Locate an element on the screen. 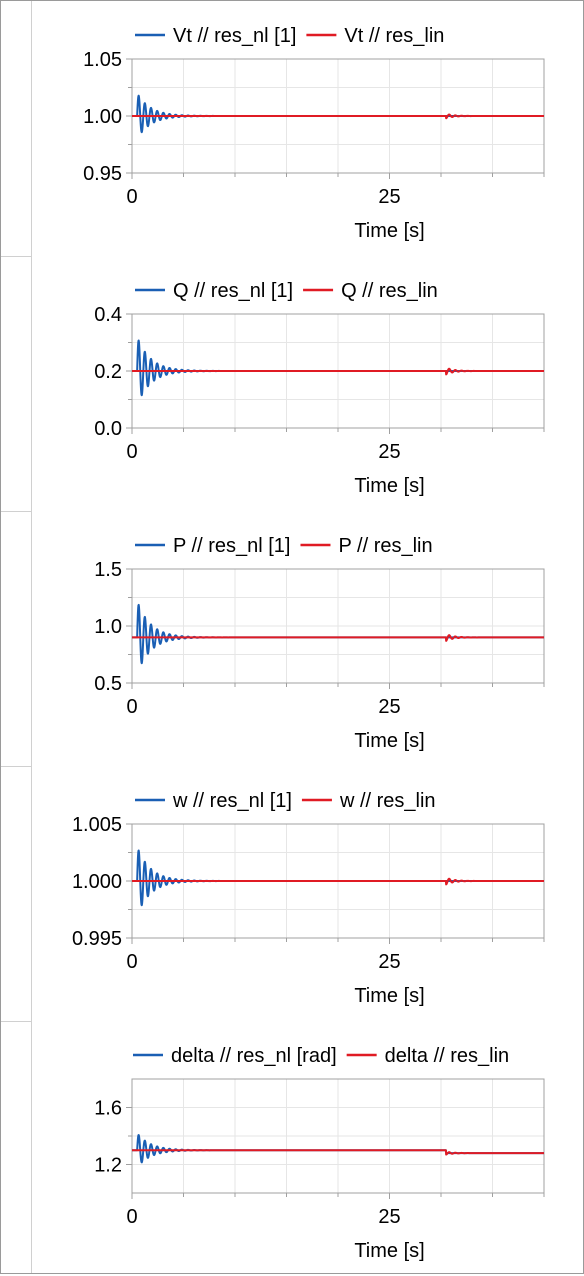 The height and width of the screenshot is (1276, 584). legend-label: P // res_lin is located at coordinates (385, 546).